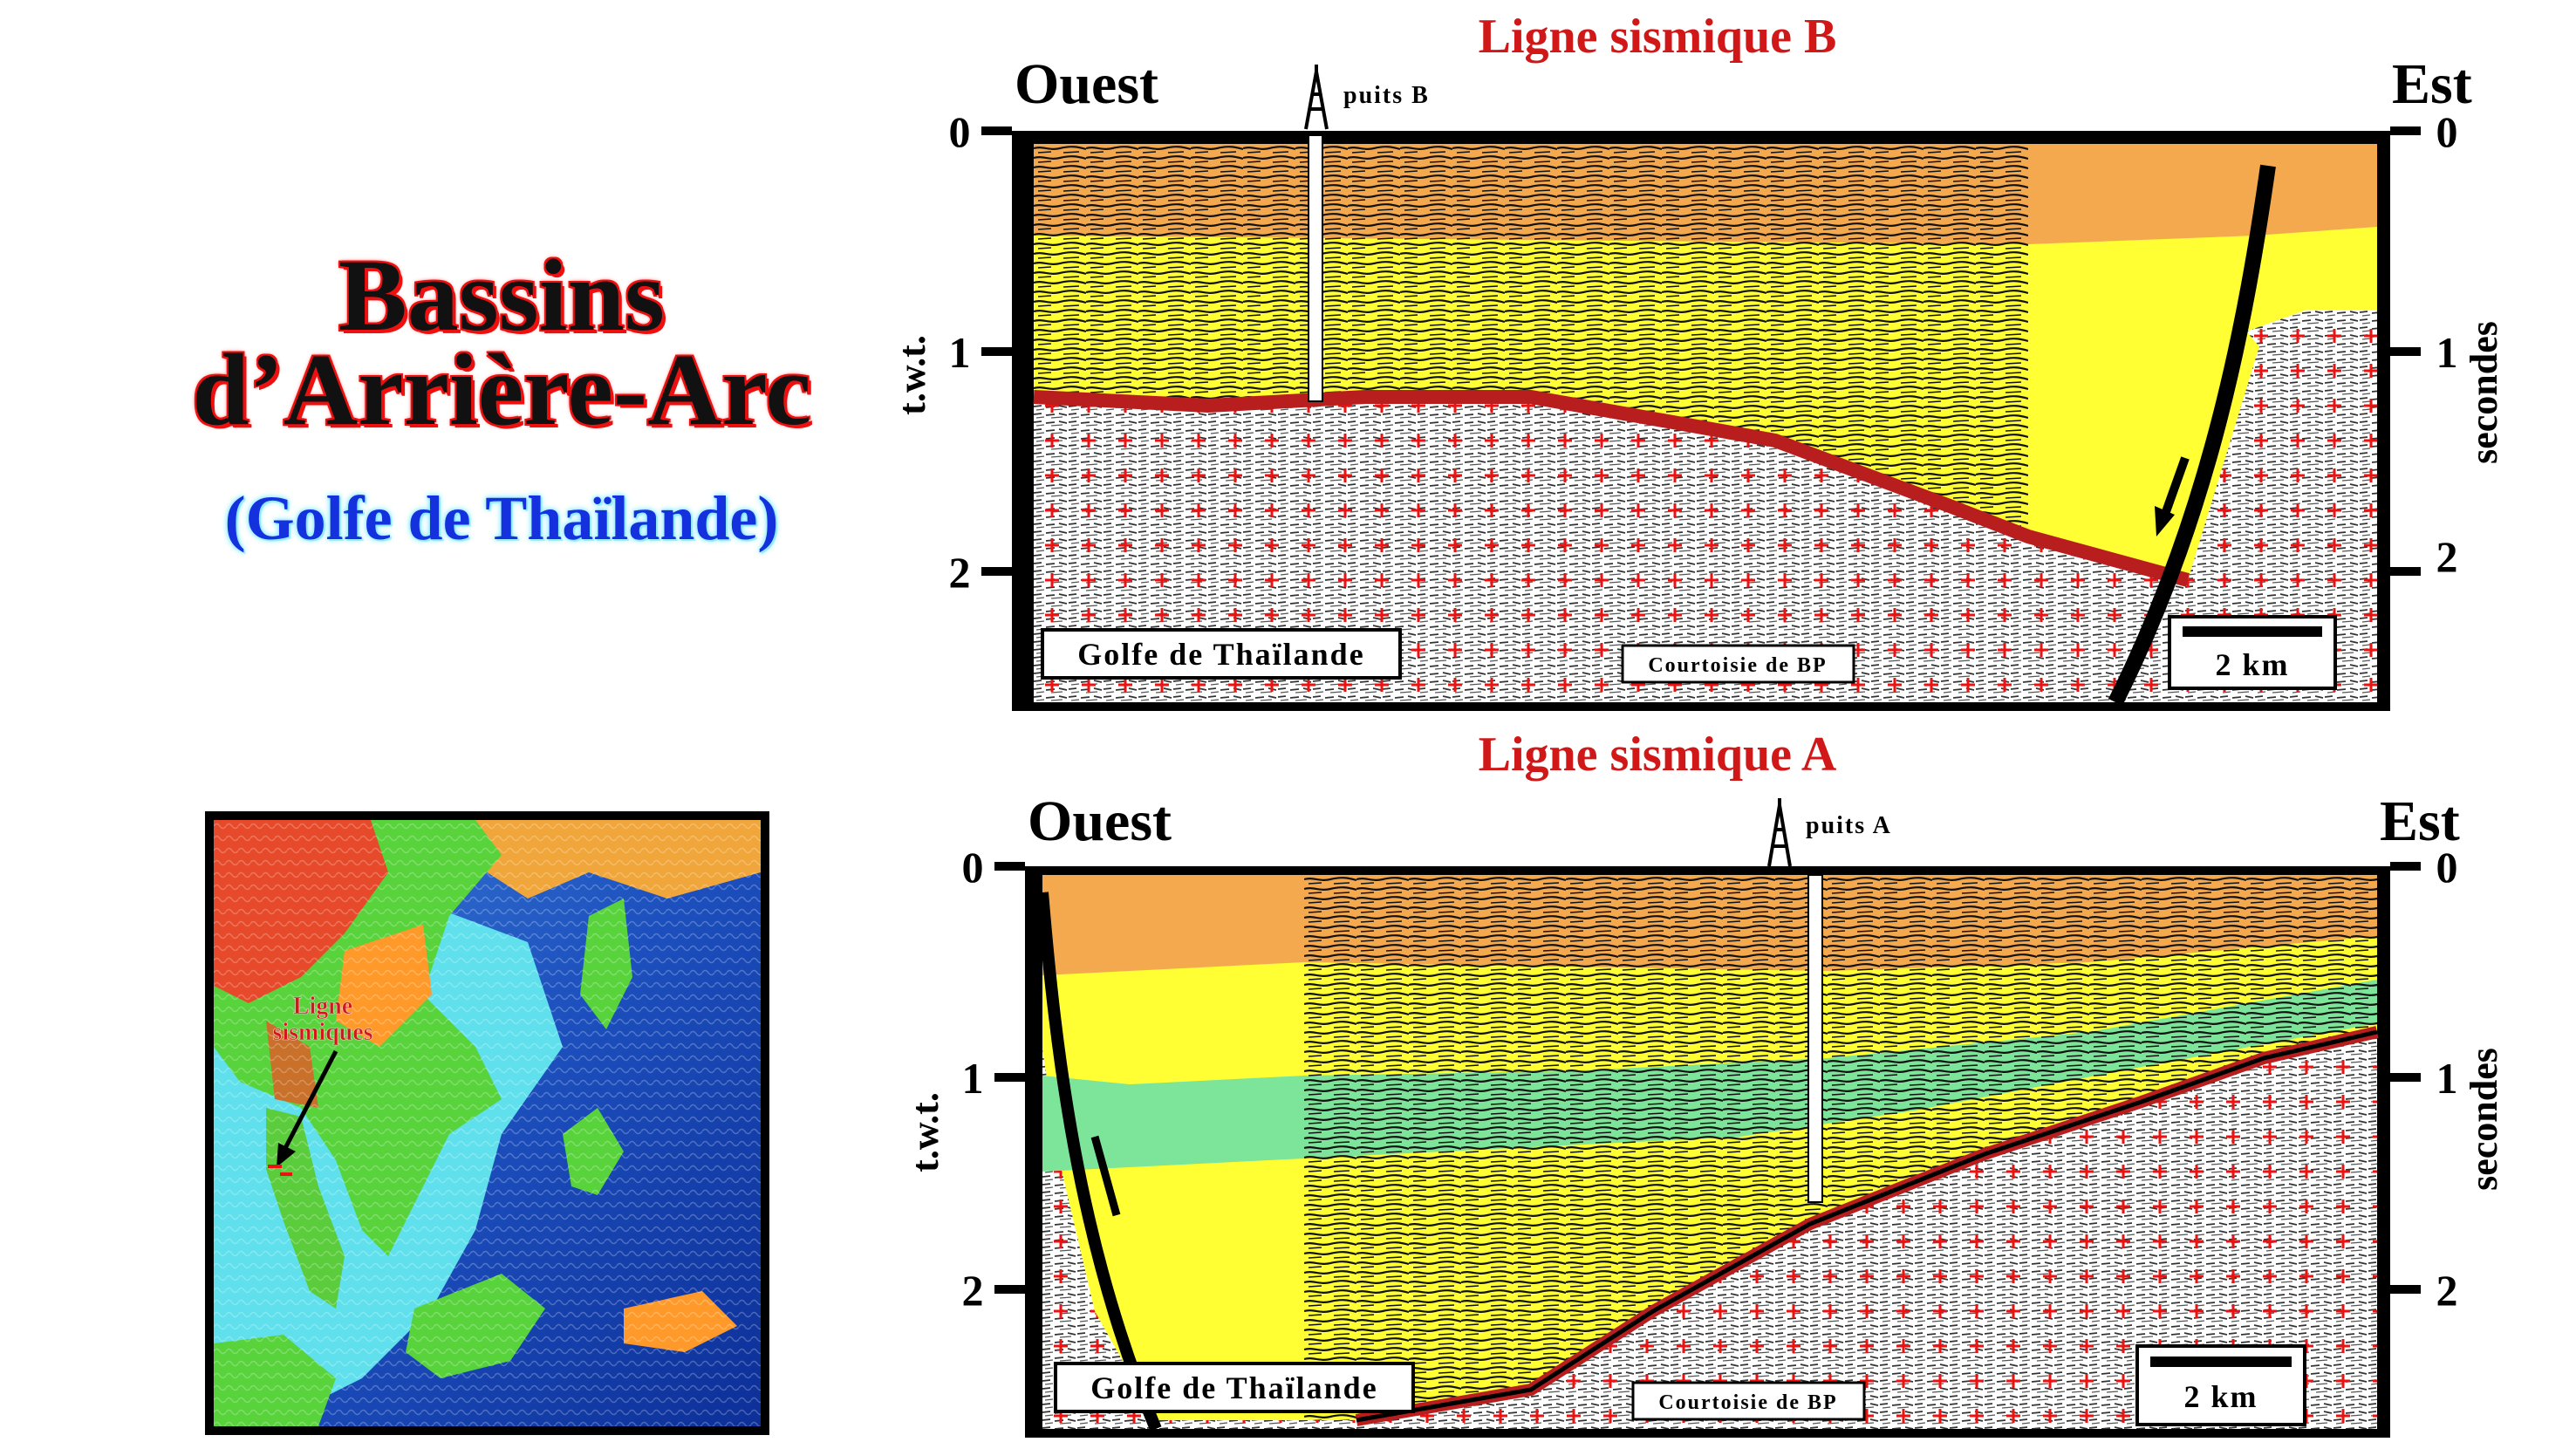 This screenshot has width=2576, height=1442. I want to click on map-image: Ligne sismiques, so click(487, 1123).